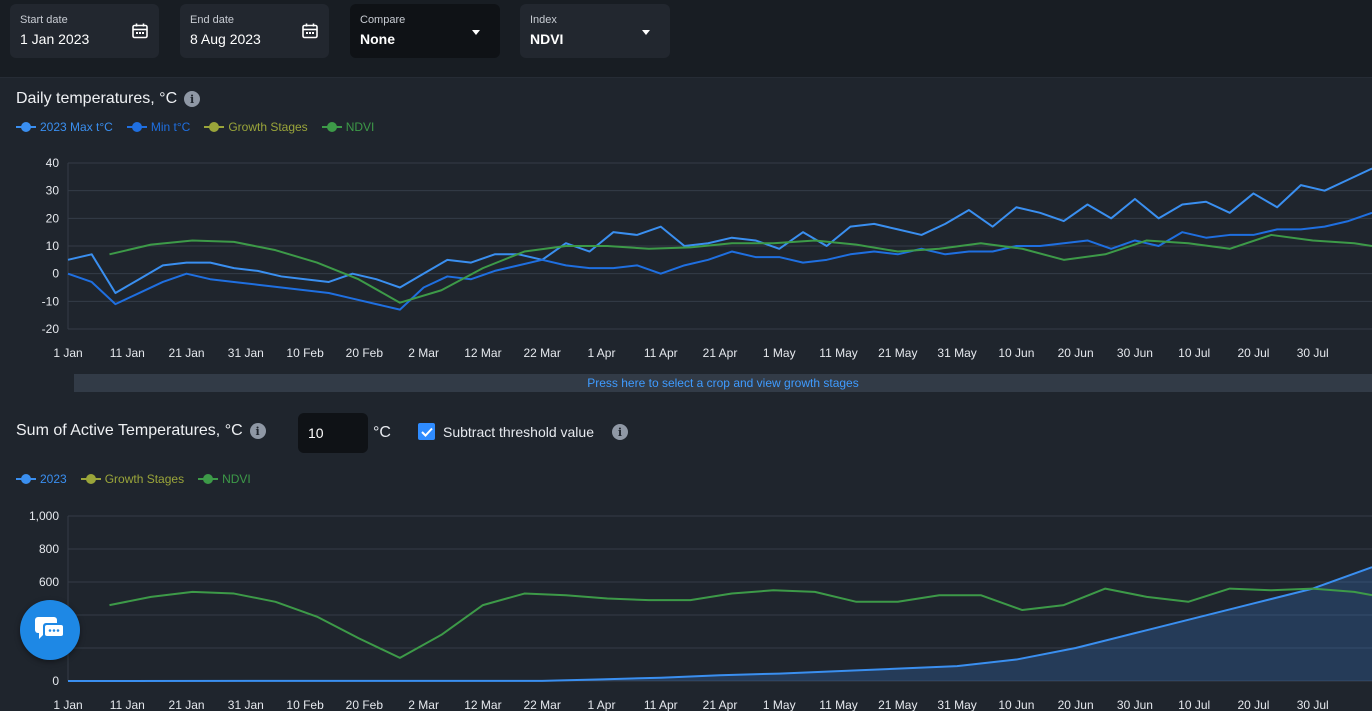 The width and height of the screenshot is (1372, 711). I want to click on end-date-label: End date, so click(212, 20).